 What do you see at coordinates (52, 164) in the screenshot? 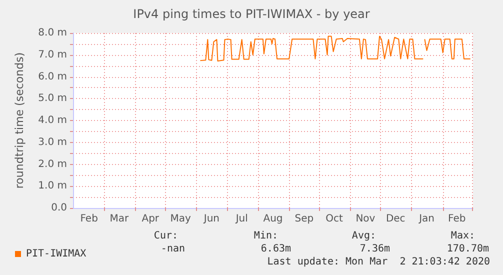
I see `y-tick-label: 2.0 m` at bounding box center [52, 164].